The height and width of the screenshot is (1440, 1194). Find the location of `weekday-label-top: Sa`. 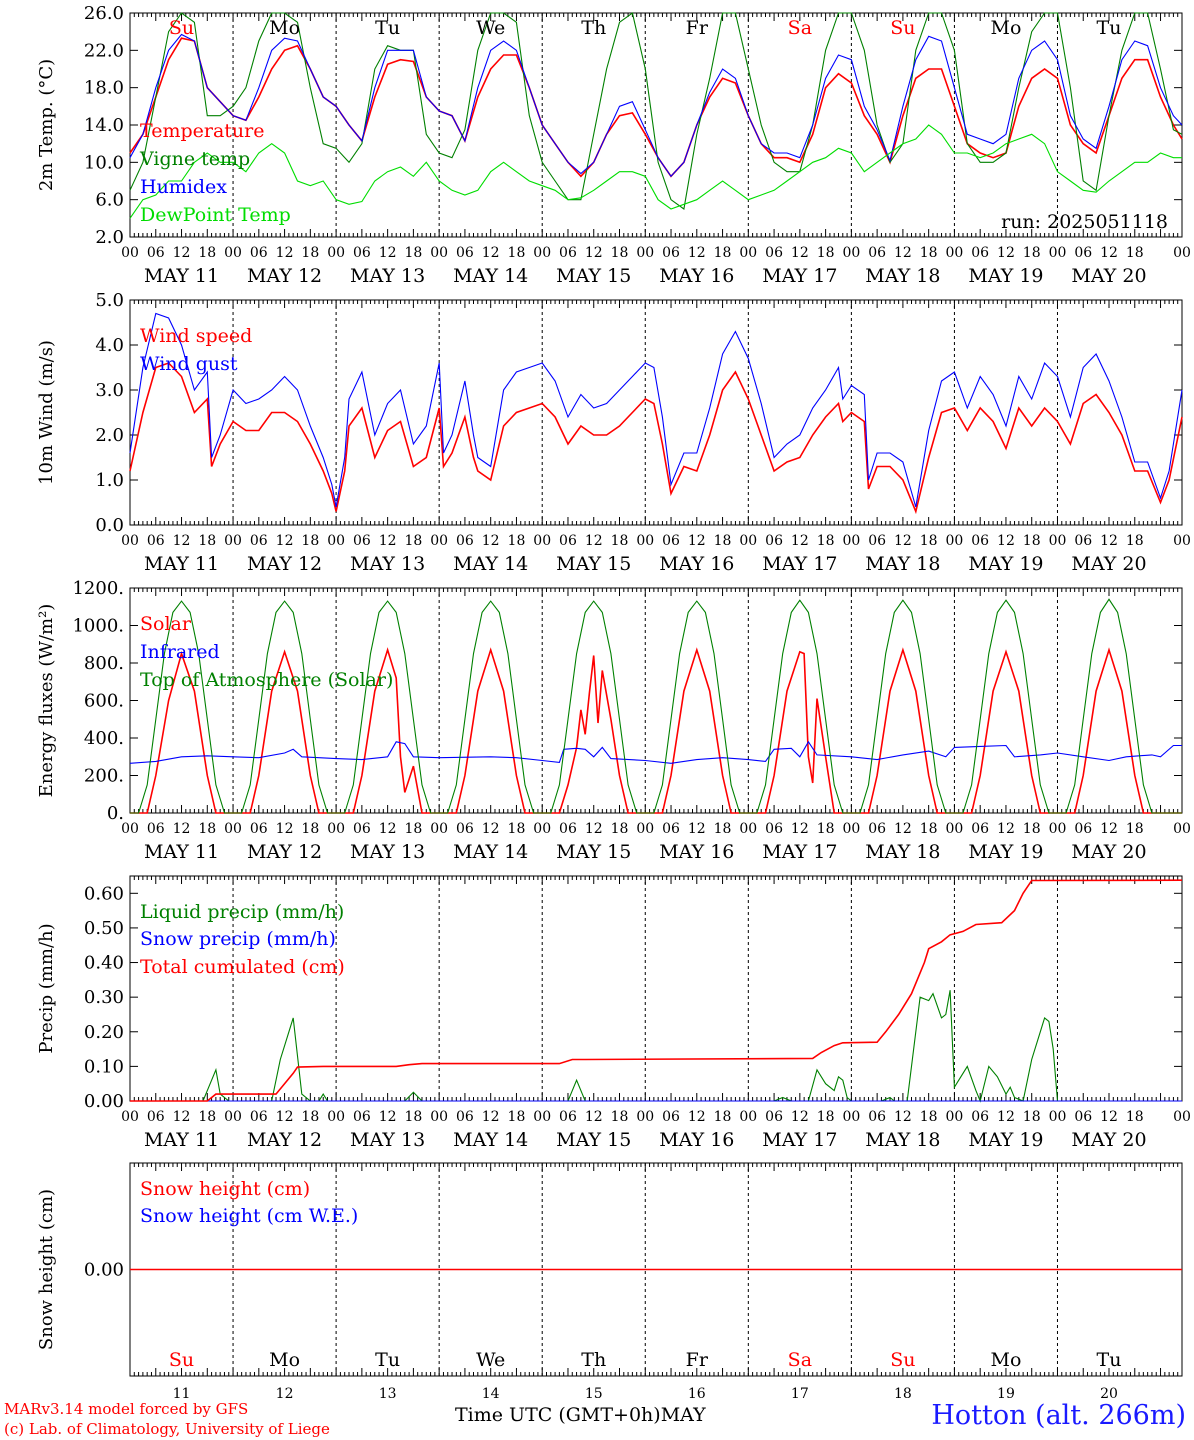

weekday-label-top: Sa is located at coordinates (800, 28).